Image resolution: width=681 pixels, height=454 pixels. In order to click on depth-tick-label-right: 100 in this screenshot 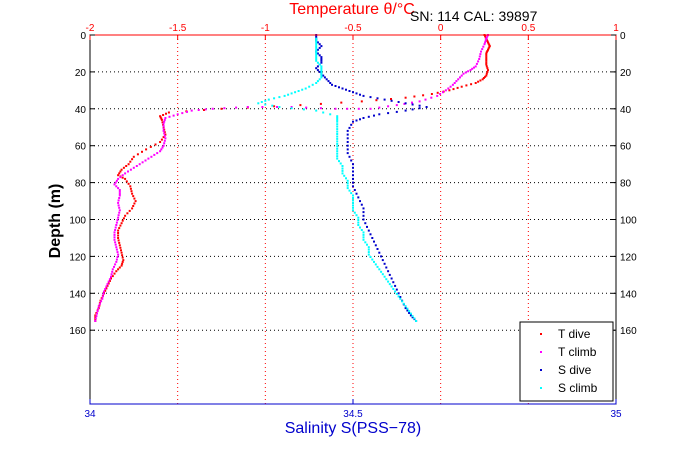, I will do `click(628, 221)`.